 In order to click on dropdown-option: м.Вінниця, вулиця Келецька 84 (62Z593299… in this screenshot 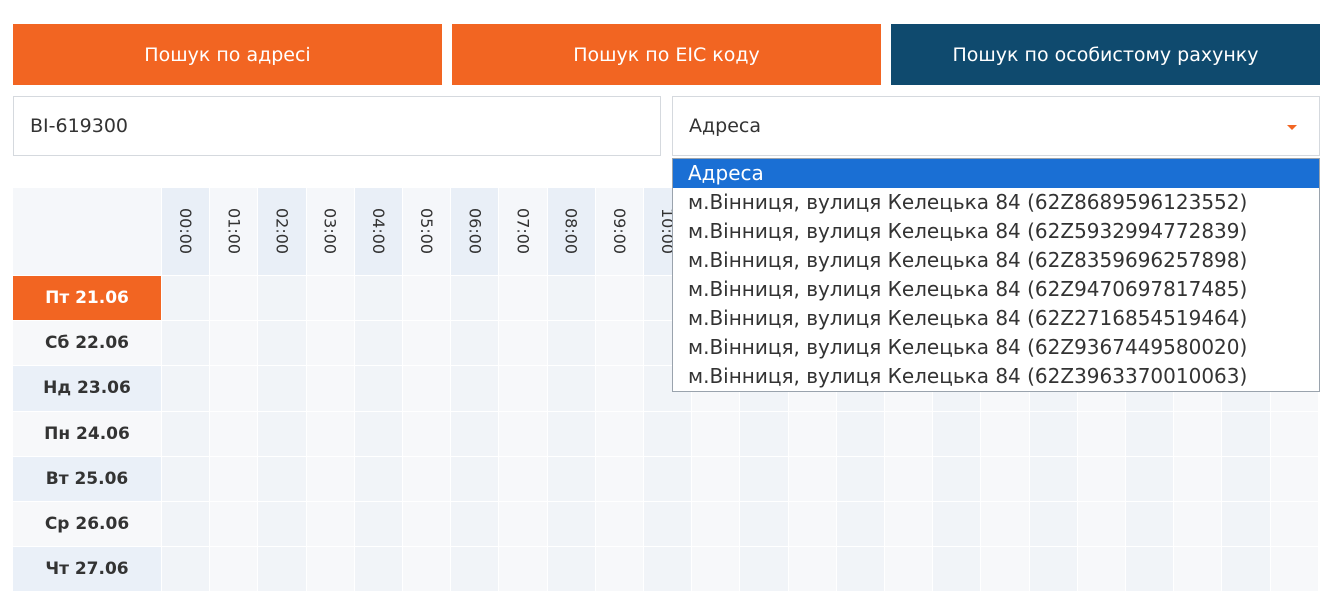, I will do `click(968, 231)`.